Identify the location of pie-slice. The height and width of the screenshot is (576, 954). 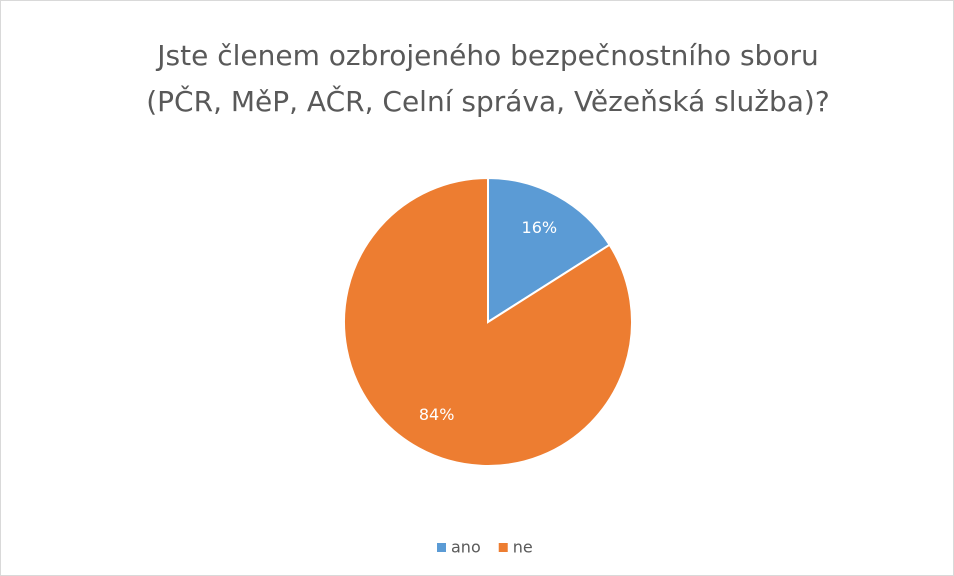
(549, 250).